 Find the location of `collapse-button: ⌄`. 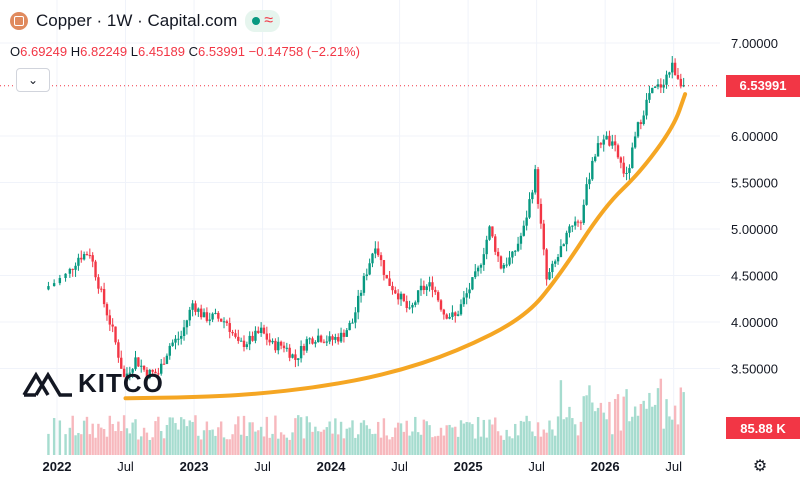

collapse-button: ⌄ is located at coordinates (33, 80).